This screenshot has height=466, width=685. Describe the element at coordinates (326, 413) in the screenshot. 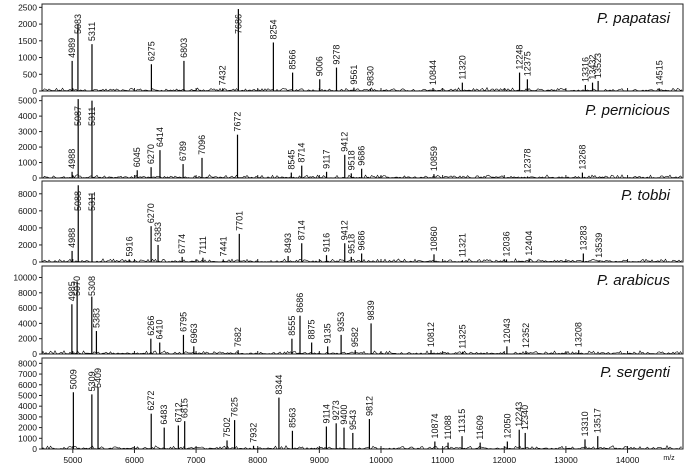

I see `peak-label: 9114` at that location.